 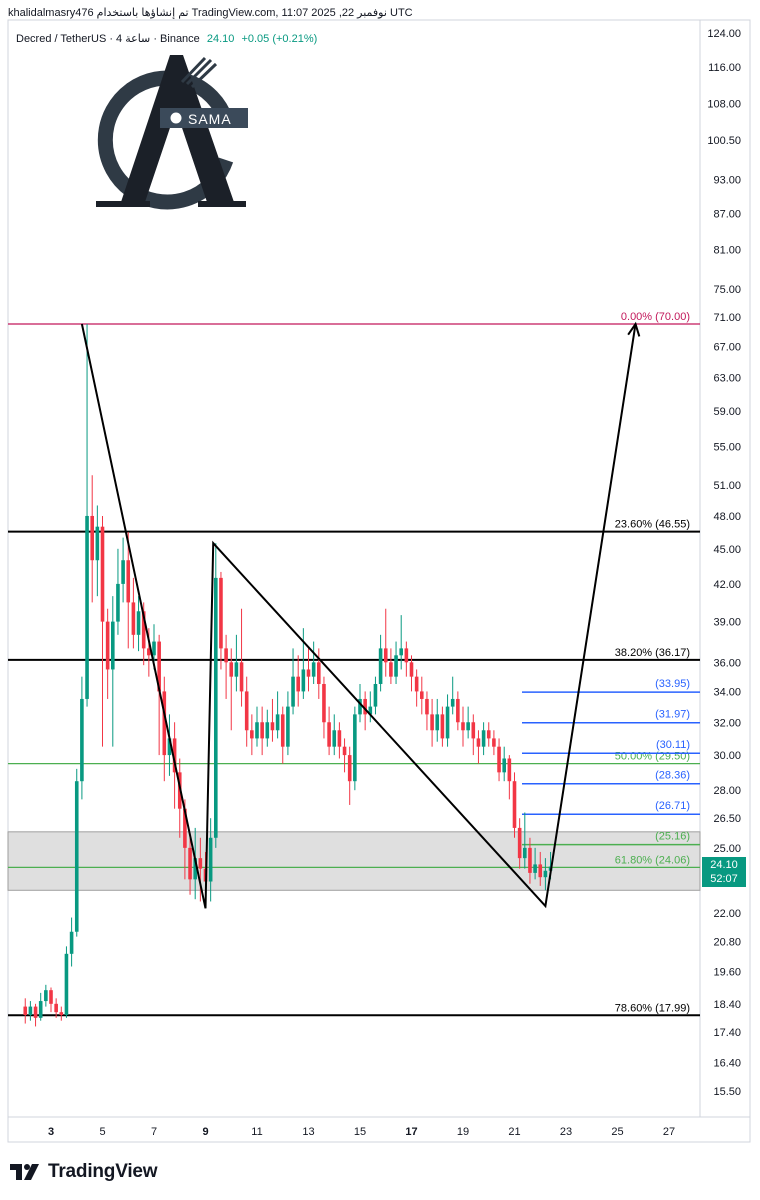 What do you see at coordinates (727, 819) in the screenshot?
I see `y-axis-tick-label: 26.50` at bounding box center [727, 819].